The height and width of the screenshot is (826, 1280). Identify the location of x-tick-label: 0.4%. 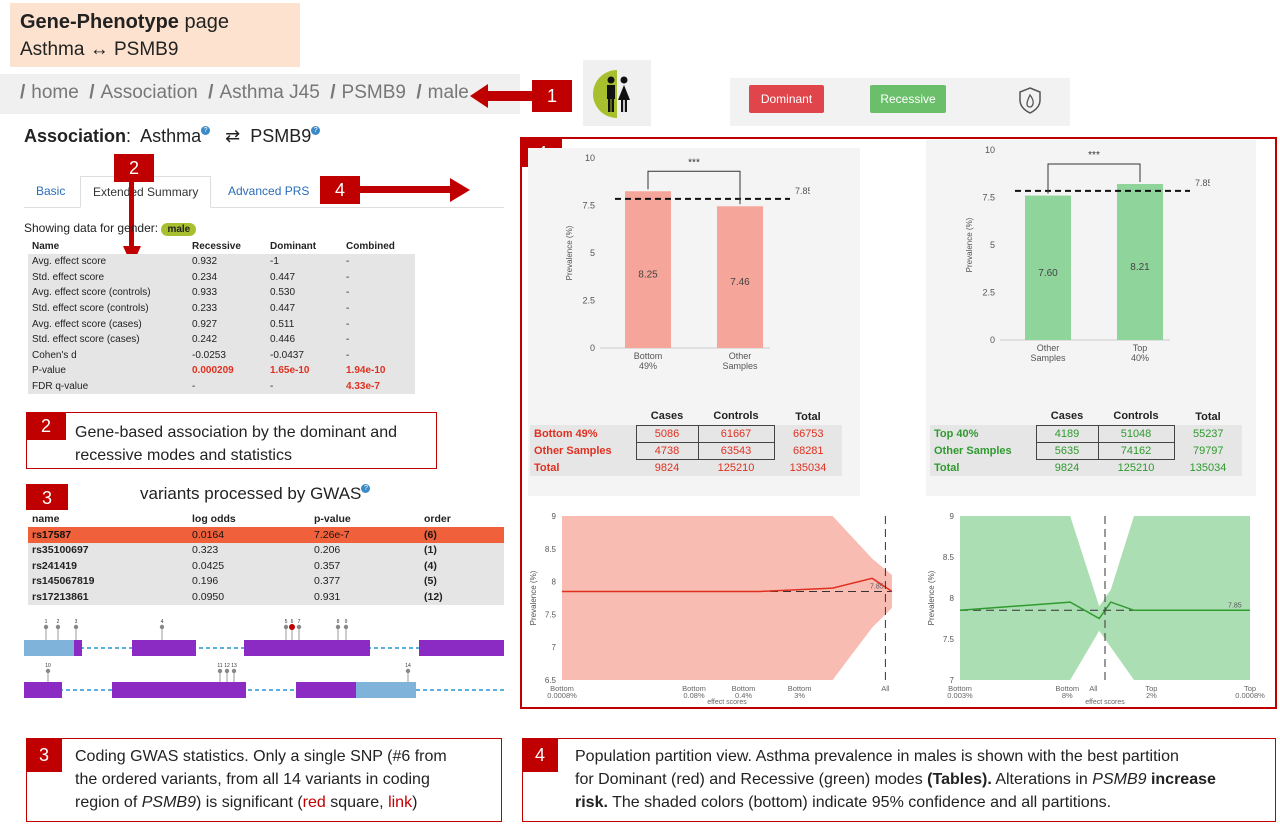
(743, 695).